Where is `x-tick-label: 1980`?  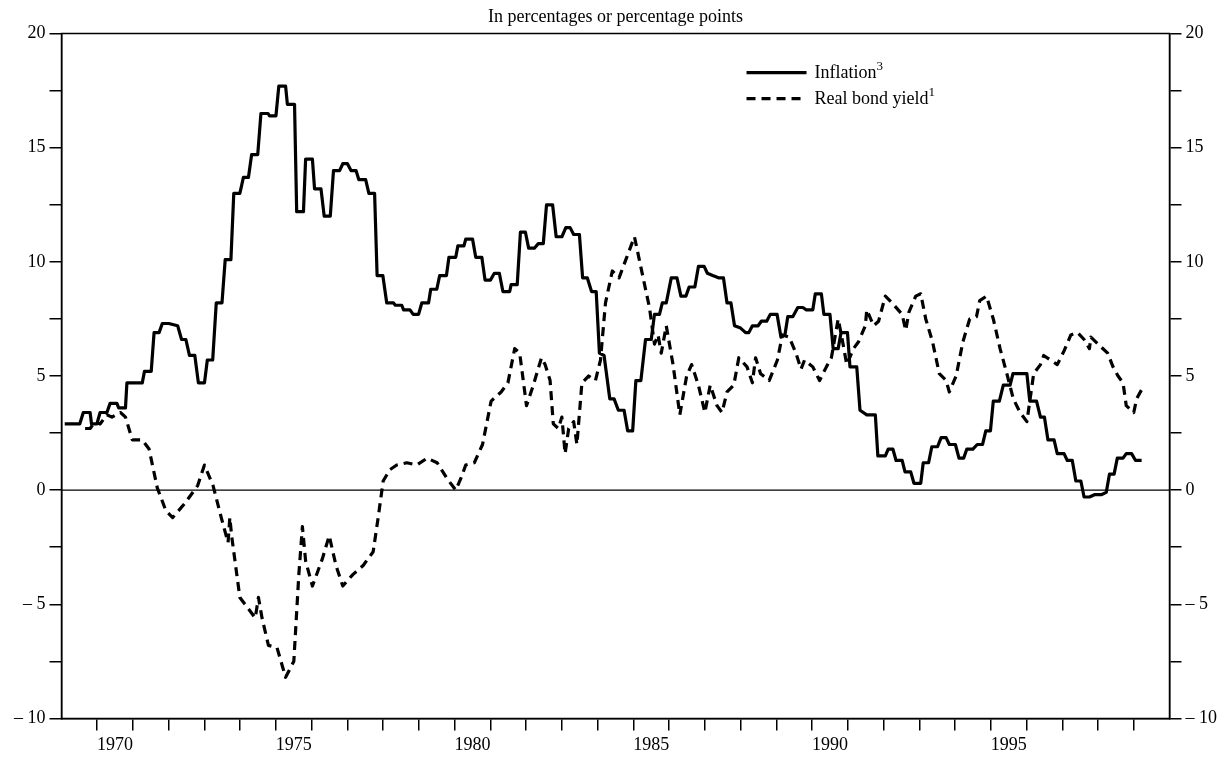 x-tick-label: 1980 is located at coordinates (472, 743).